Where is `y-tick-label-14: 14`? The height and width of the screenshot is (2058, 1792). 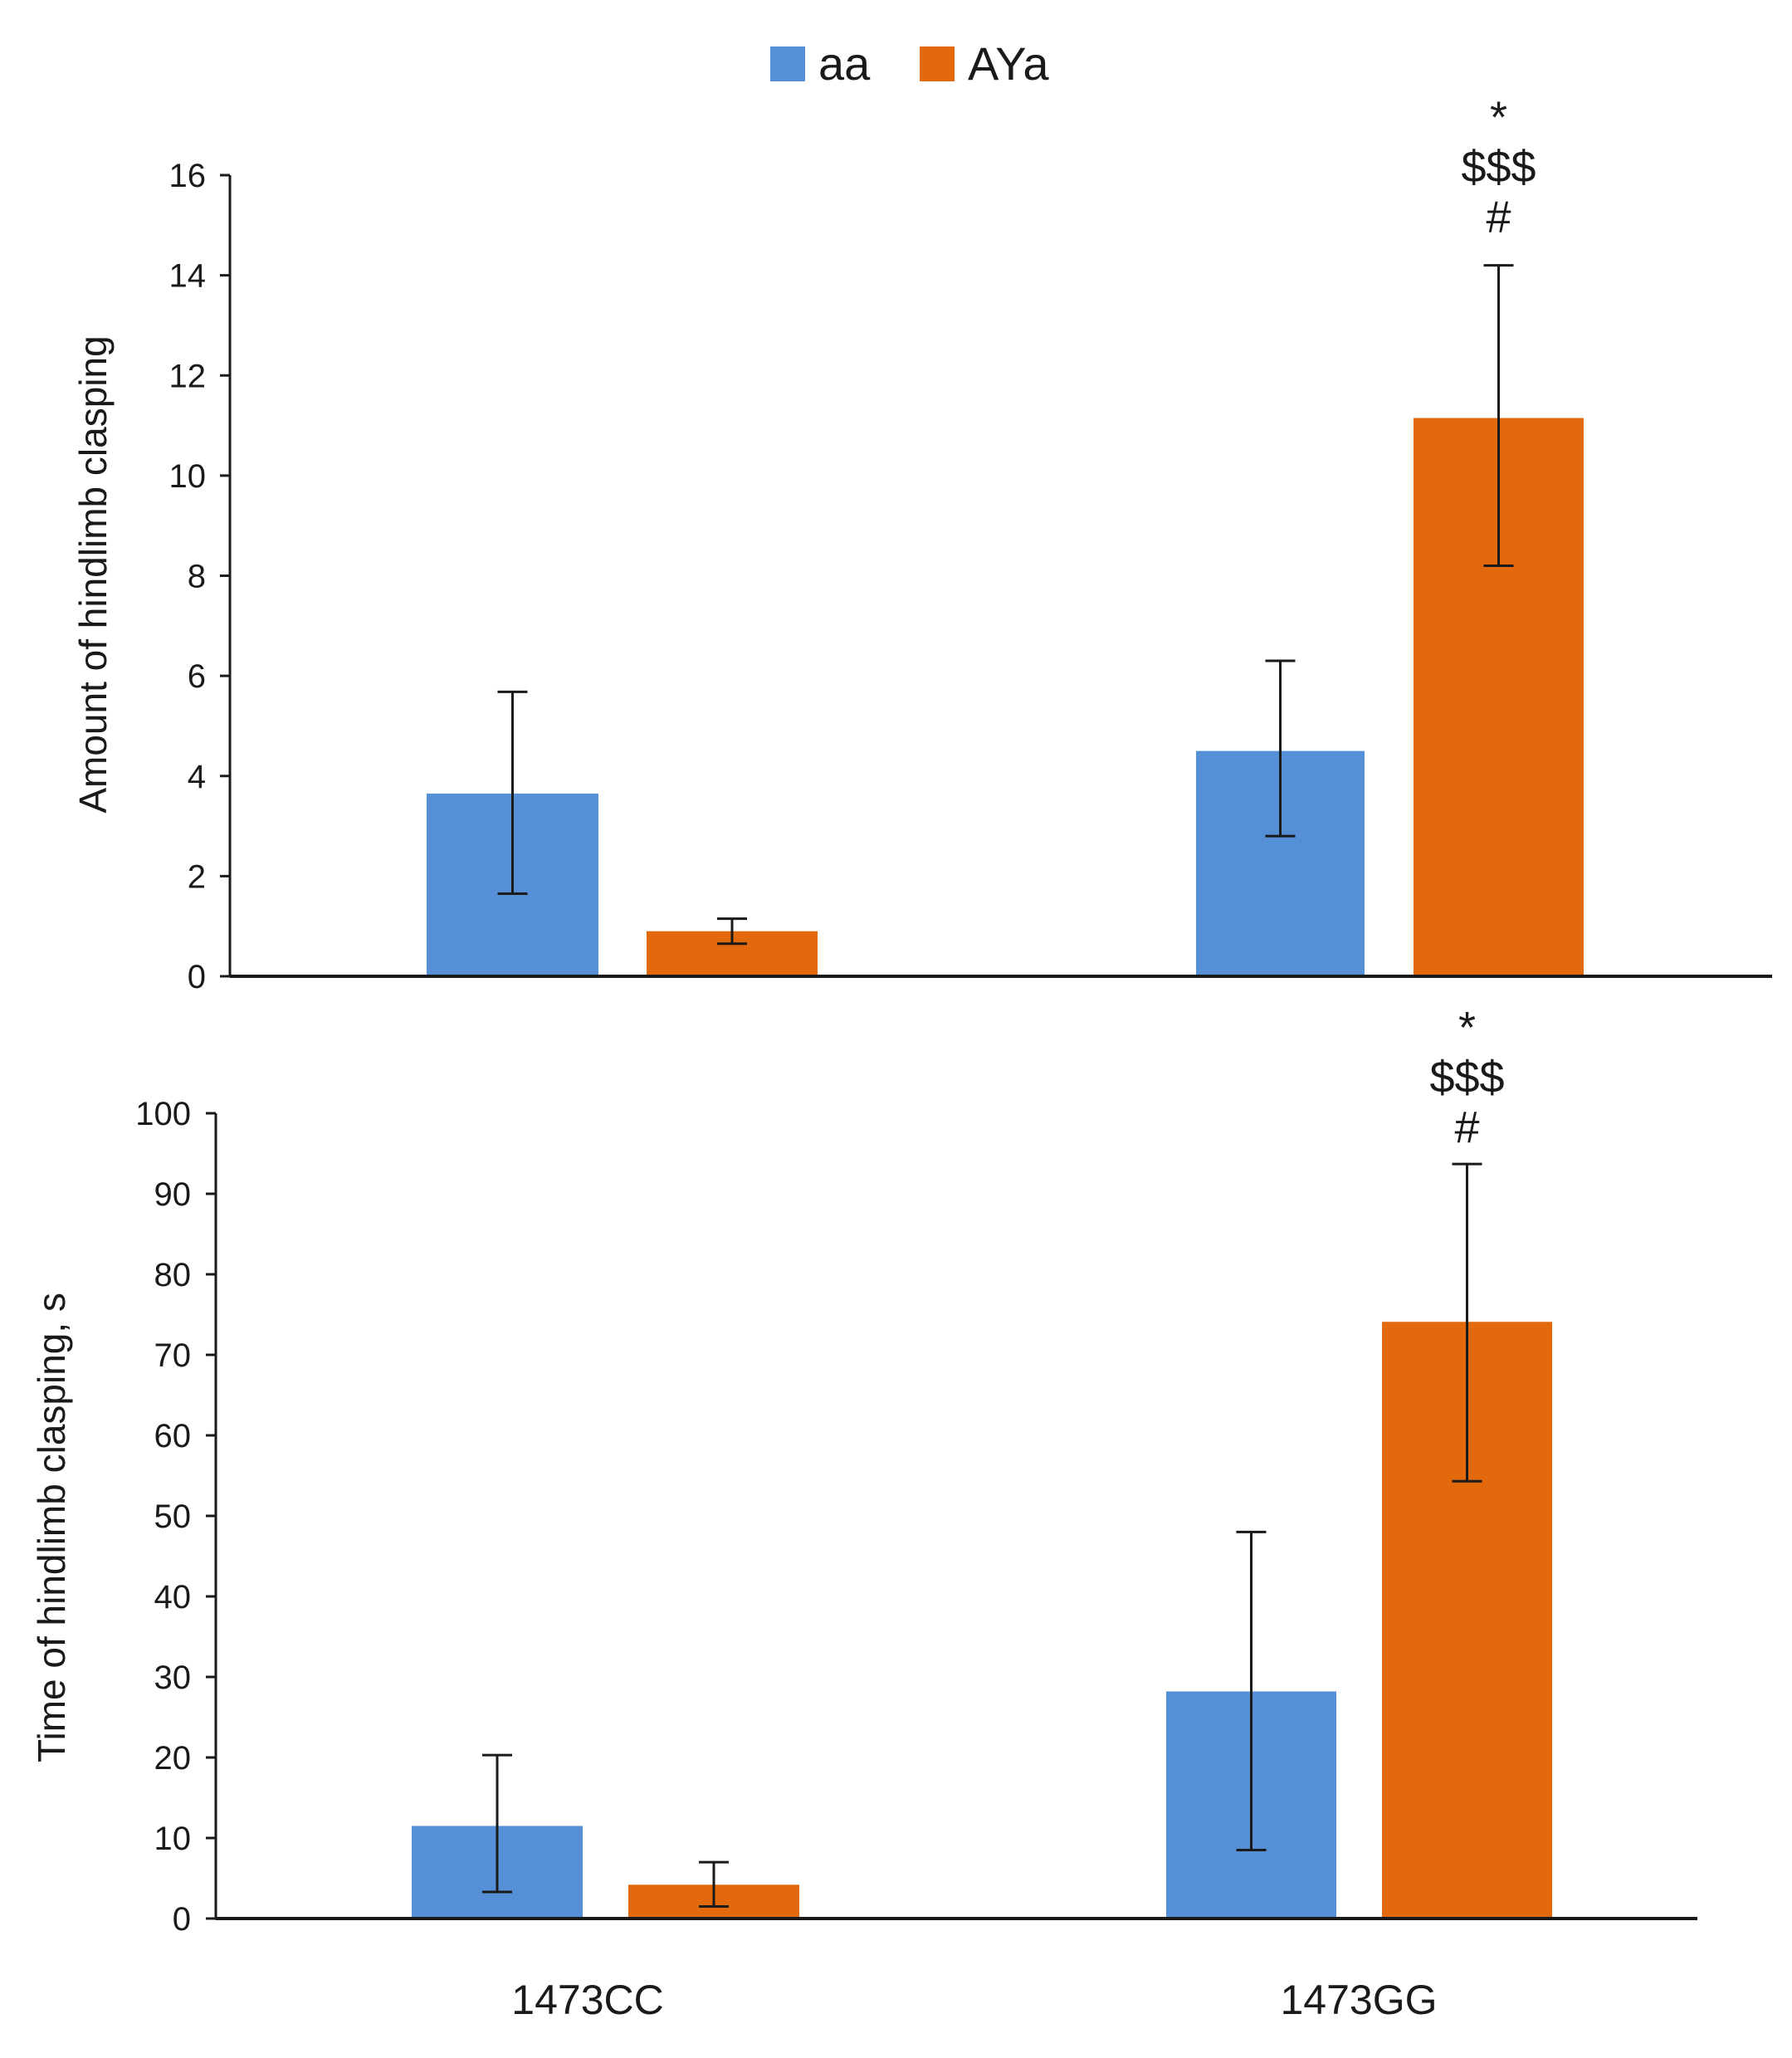 y-tick-label-14: 14 is located at coordinates (188, 276).